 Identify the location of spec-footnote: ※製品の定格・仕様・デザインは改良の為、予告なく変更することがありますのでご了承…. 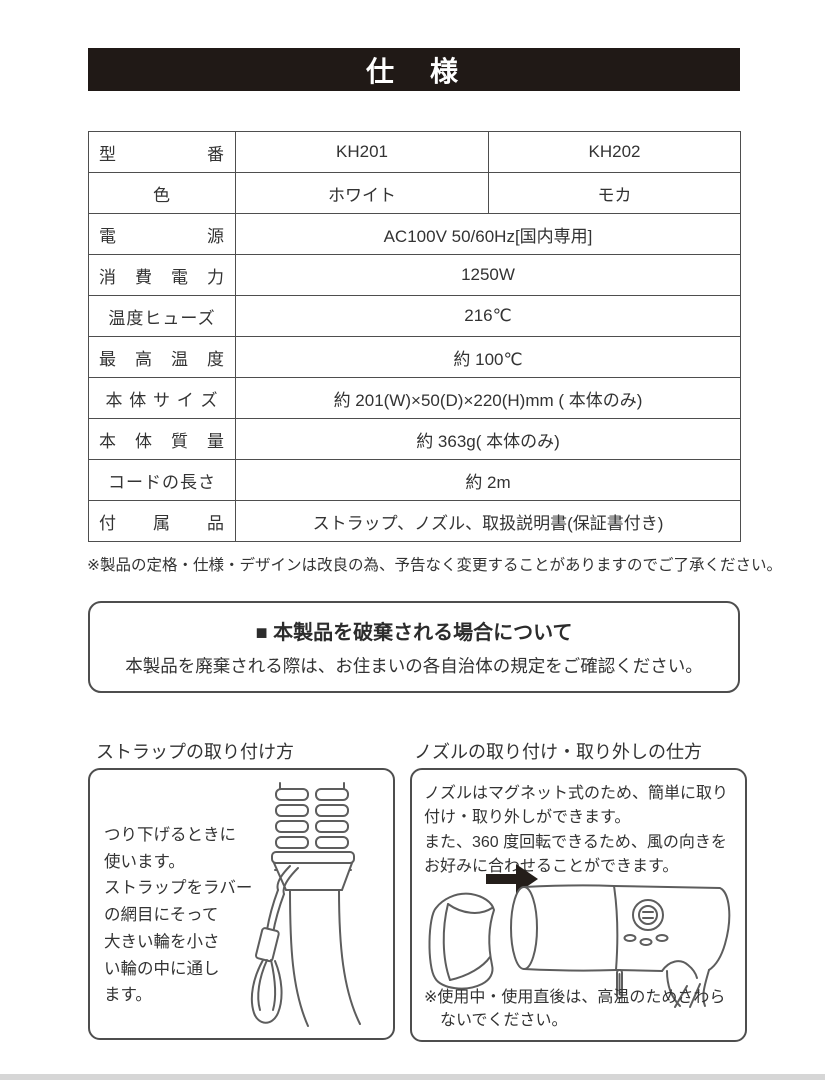
(434, 565).